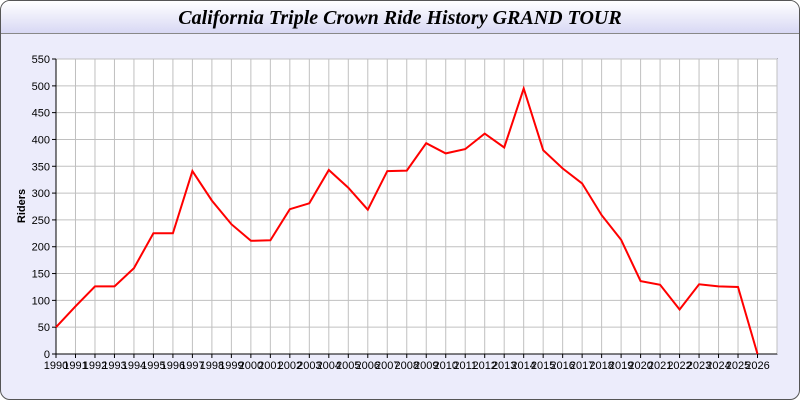 The height and width of the screenshot is (400, 800). I want to click on x-tick-label: 1993, so click(114, 366).